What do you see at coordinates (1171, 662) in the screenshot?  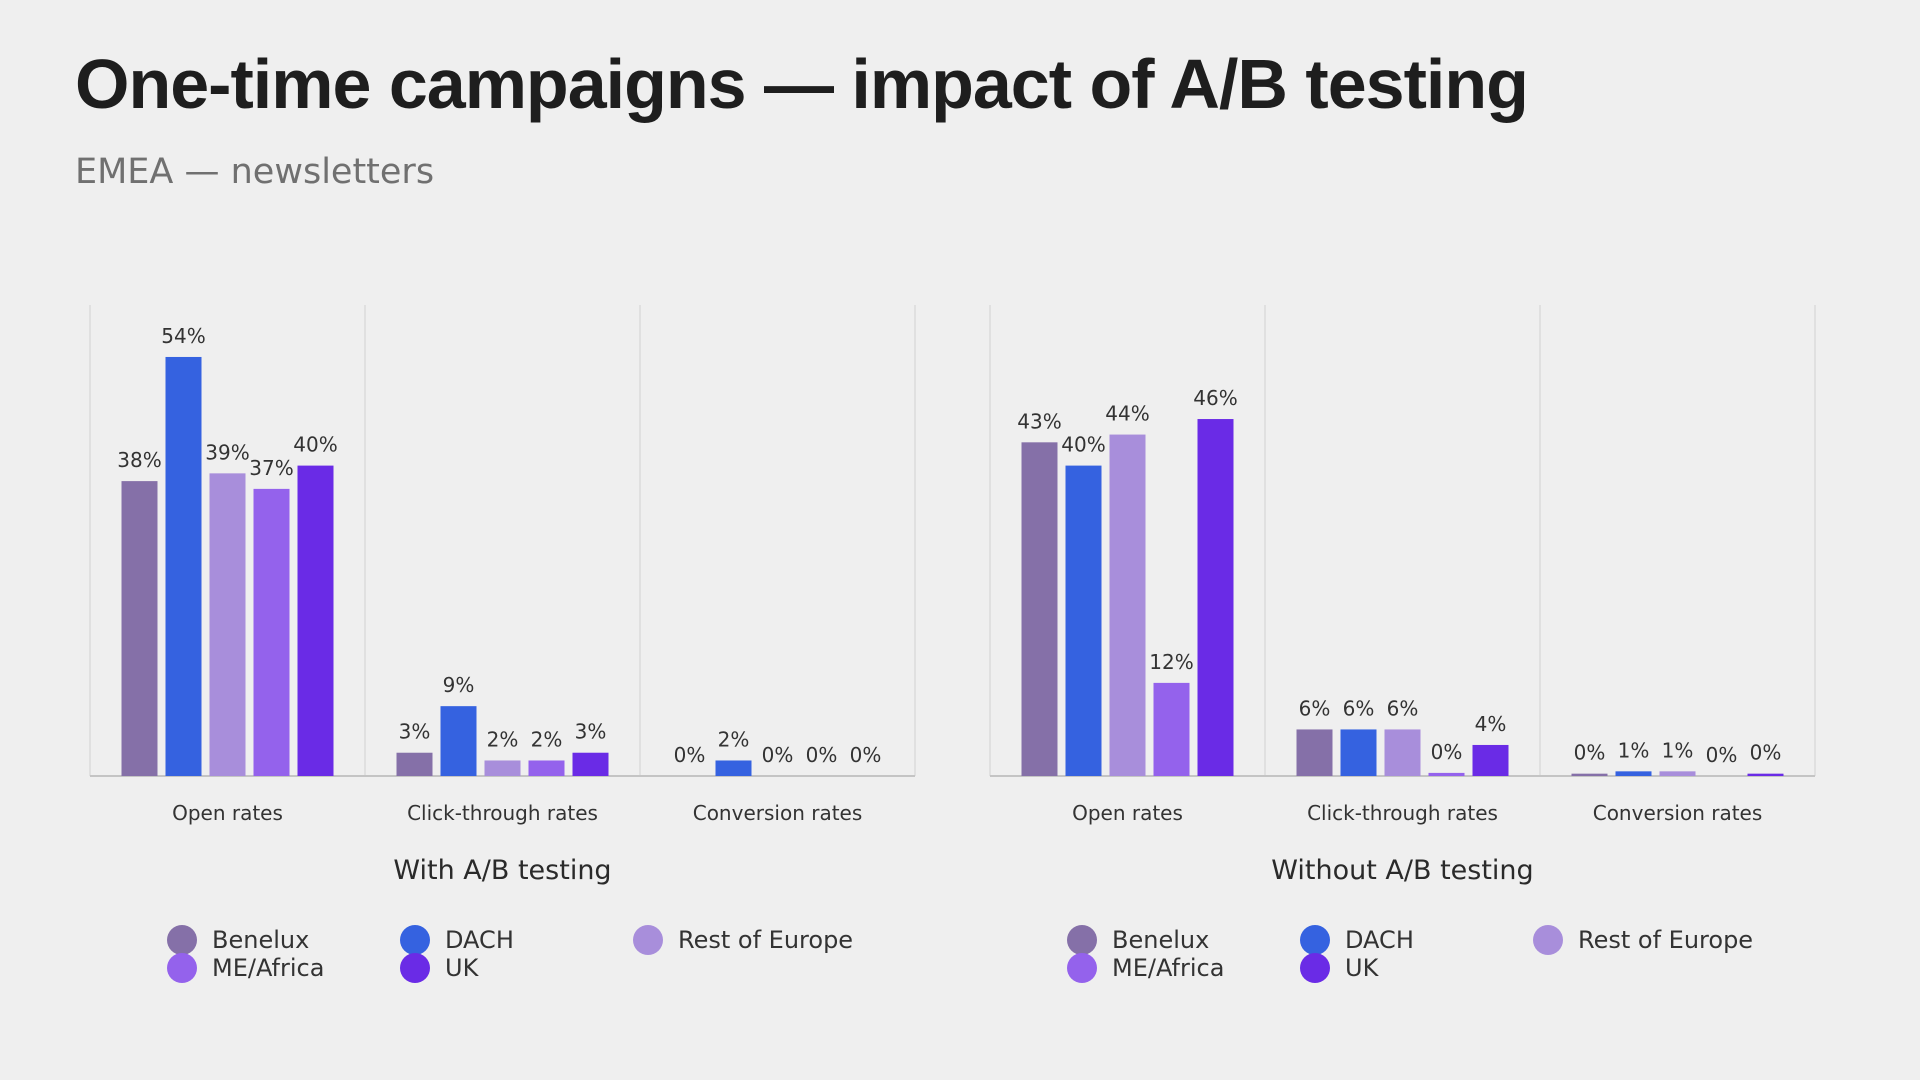 I see `data-label-me-africa-open-rates: 12%` at bounding box center [1171, 662].